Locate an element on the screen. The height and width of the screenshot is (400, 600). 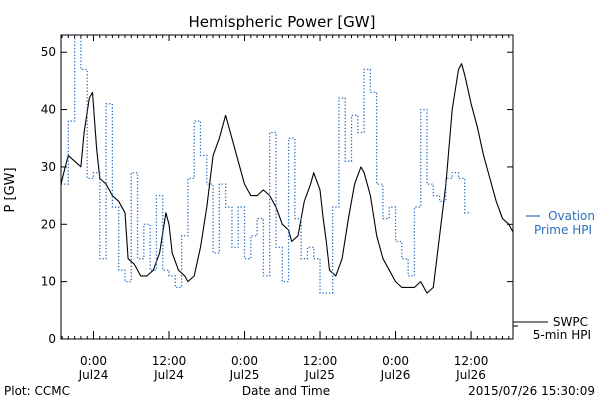
y-tick-label: 0 is located at coordinates (52, 339).